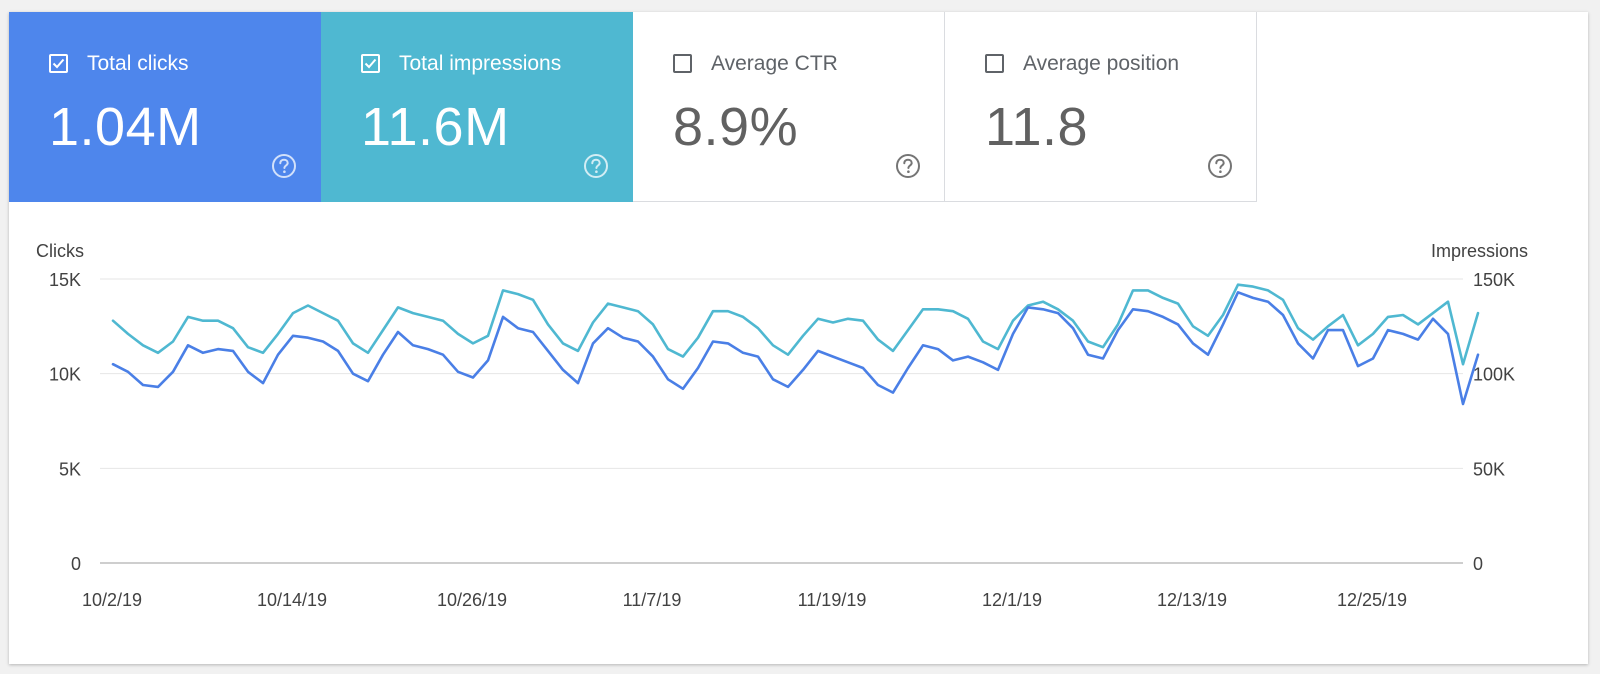 The image size is (1600, 674). I want to click on metric-label: Average position, so click(1101, 63).